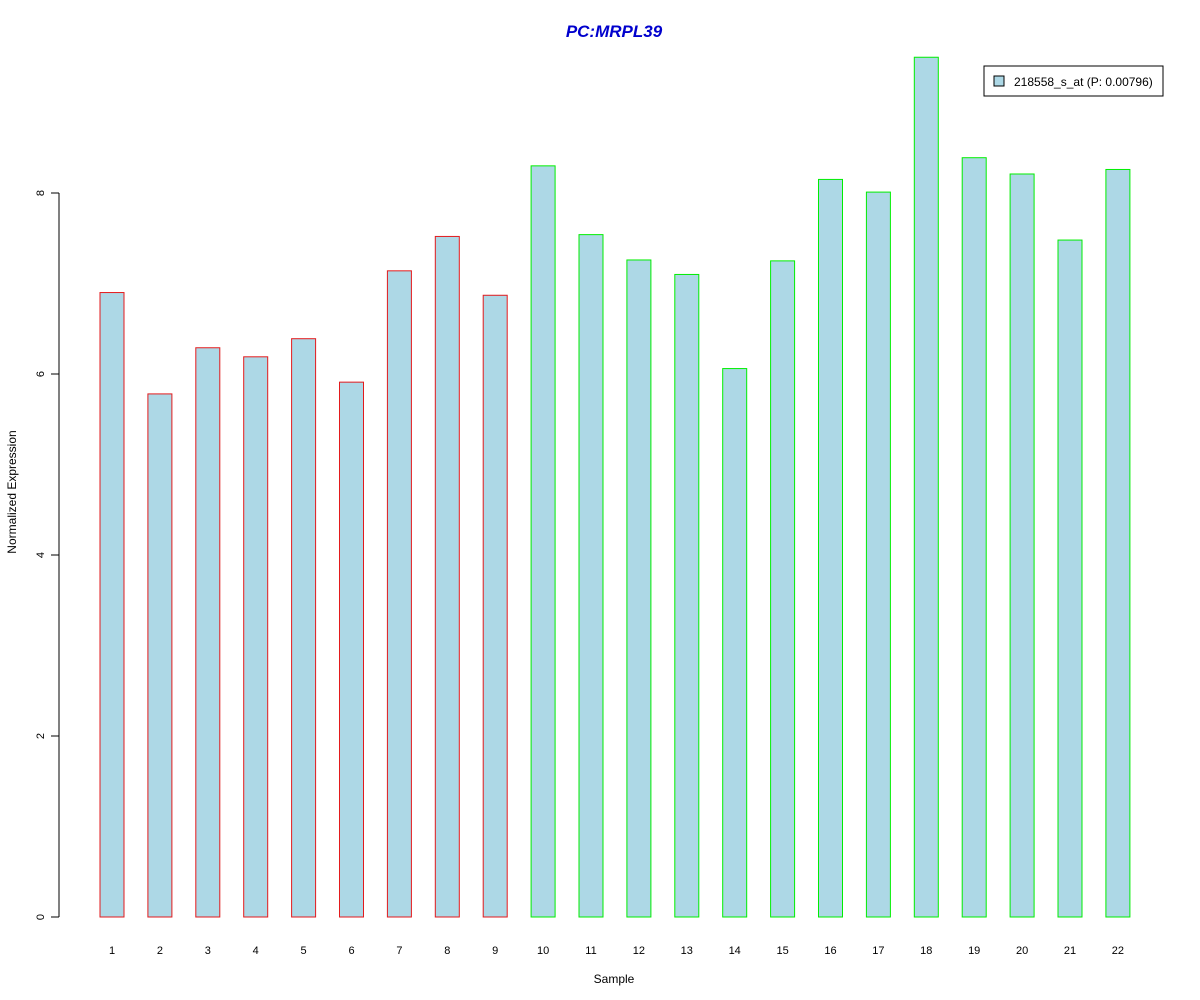 The image size is (1200, 1000). I want to click on x-tick-label: 14, so click(735, 951).